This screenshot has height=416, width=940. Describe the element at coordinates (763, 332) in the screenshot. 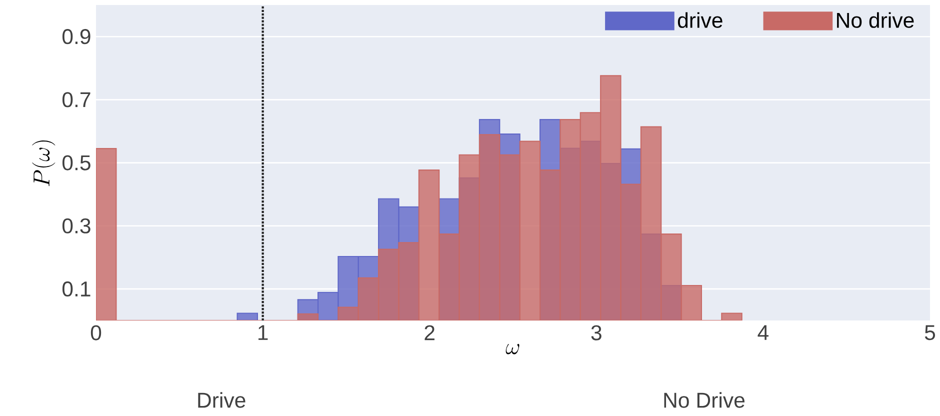

I see `x-tick-label: 4` at that location.